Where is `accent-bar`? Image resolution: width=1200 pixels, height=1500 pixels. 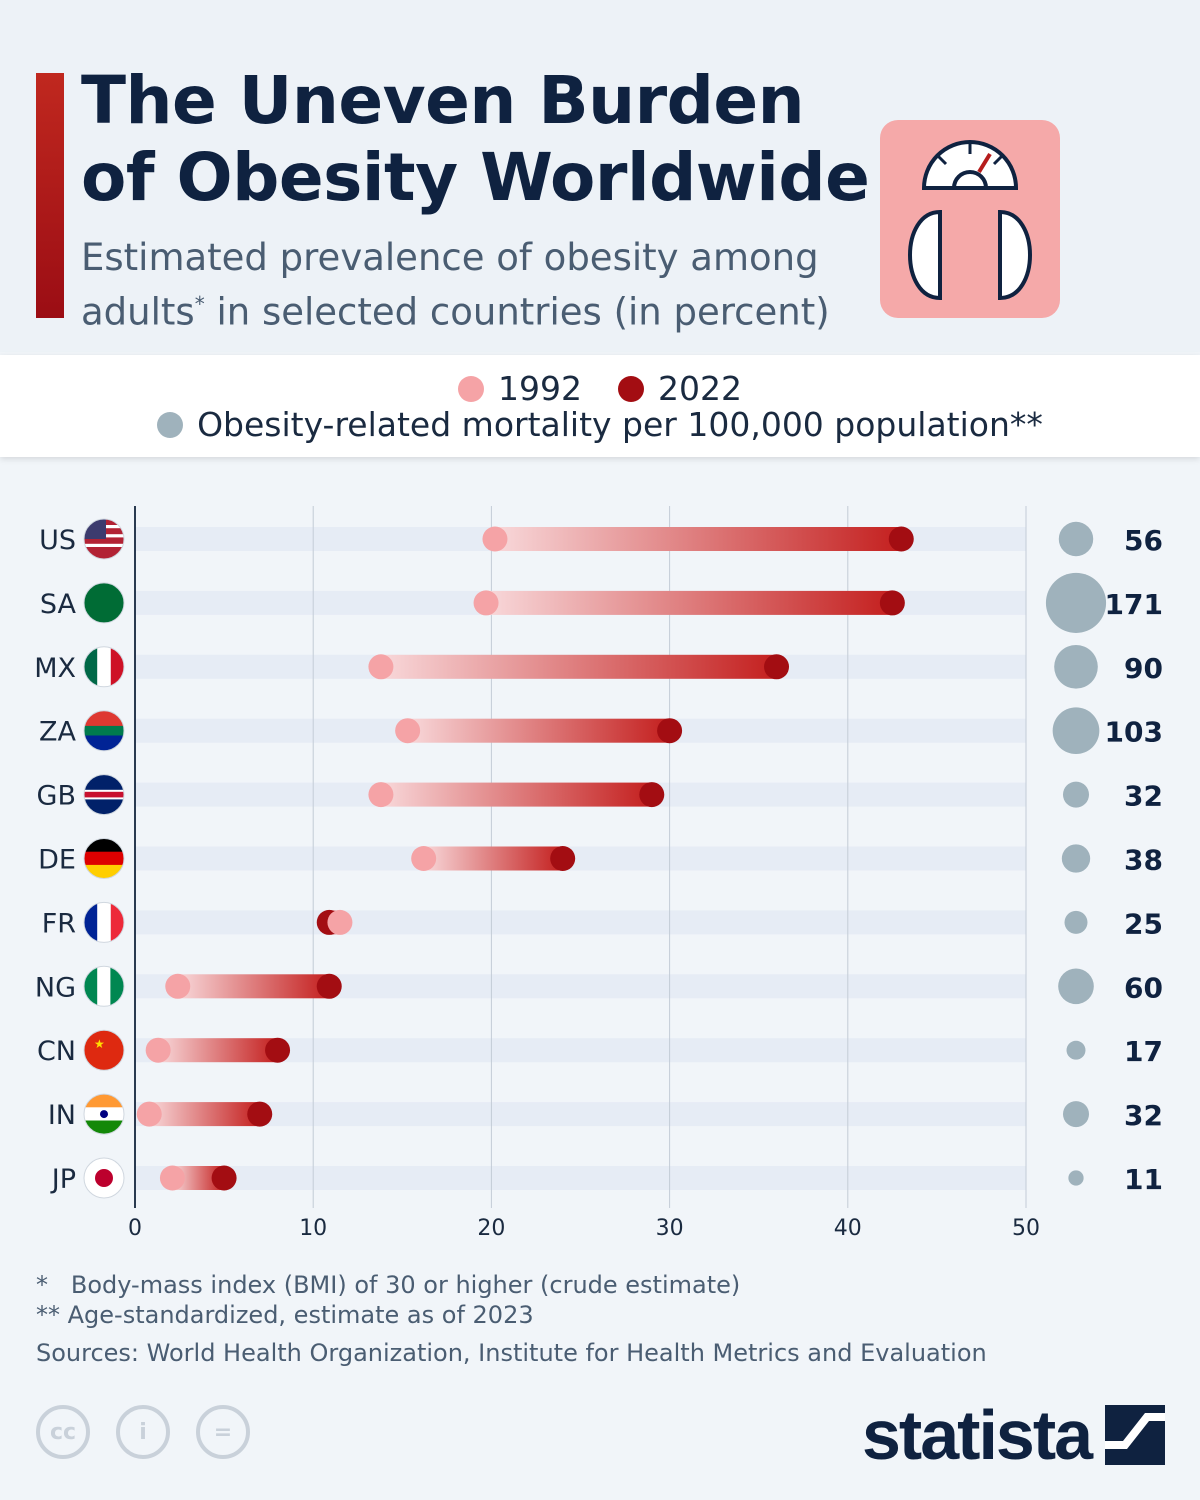
accent-bar is located at coordinates (50, 195).